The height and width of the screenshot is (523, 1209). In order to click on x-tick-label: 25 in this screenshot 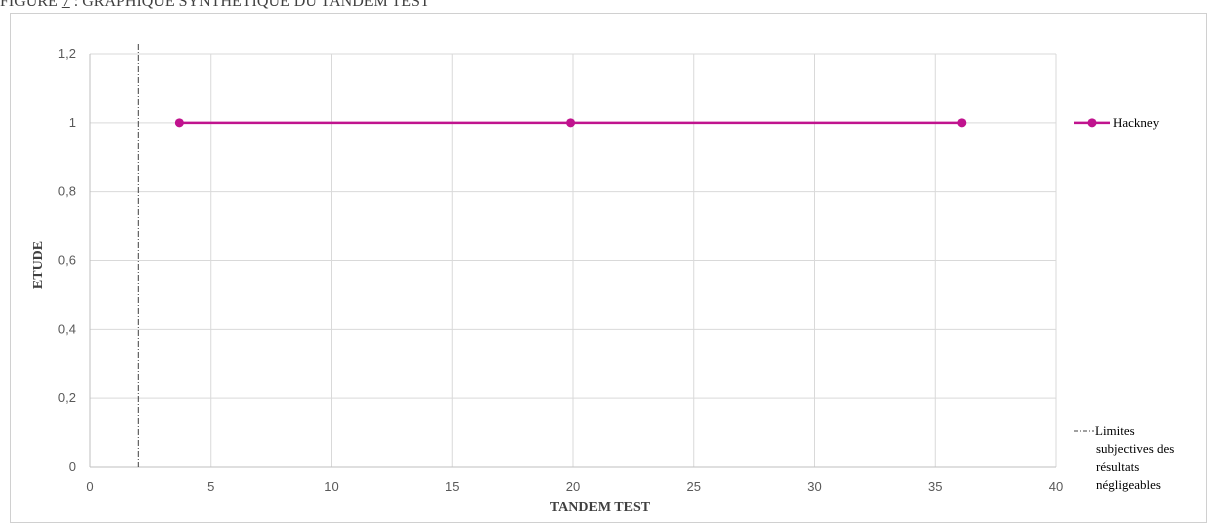, I will do `click(694, 486)`.